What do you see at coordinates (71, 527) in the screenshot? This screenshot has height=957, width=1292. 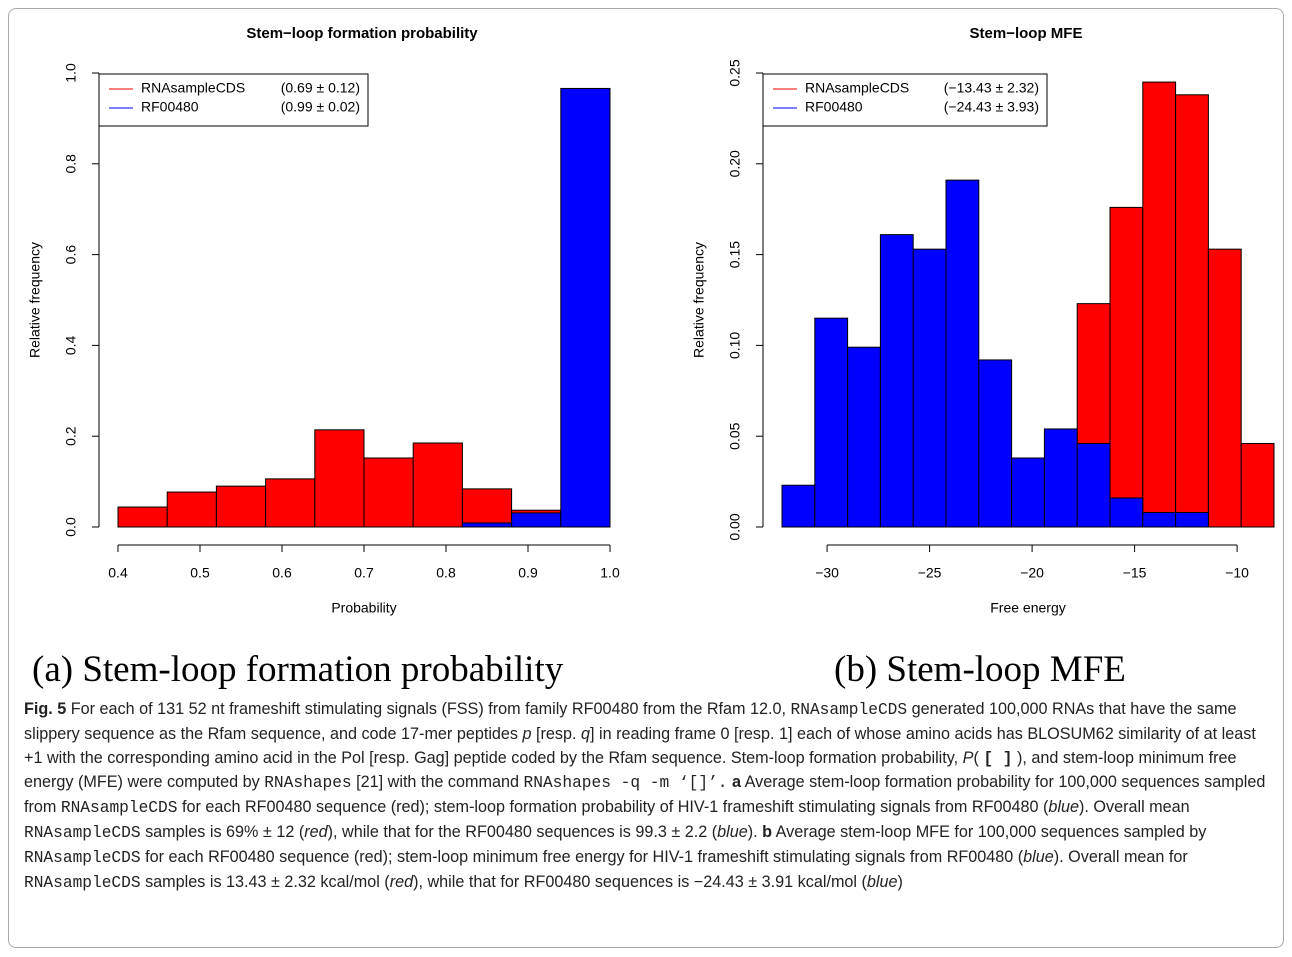 I see `y-tick-label: 0.0` at bounding box center [71, 527].